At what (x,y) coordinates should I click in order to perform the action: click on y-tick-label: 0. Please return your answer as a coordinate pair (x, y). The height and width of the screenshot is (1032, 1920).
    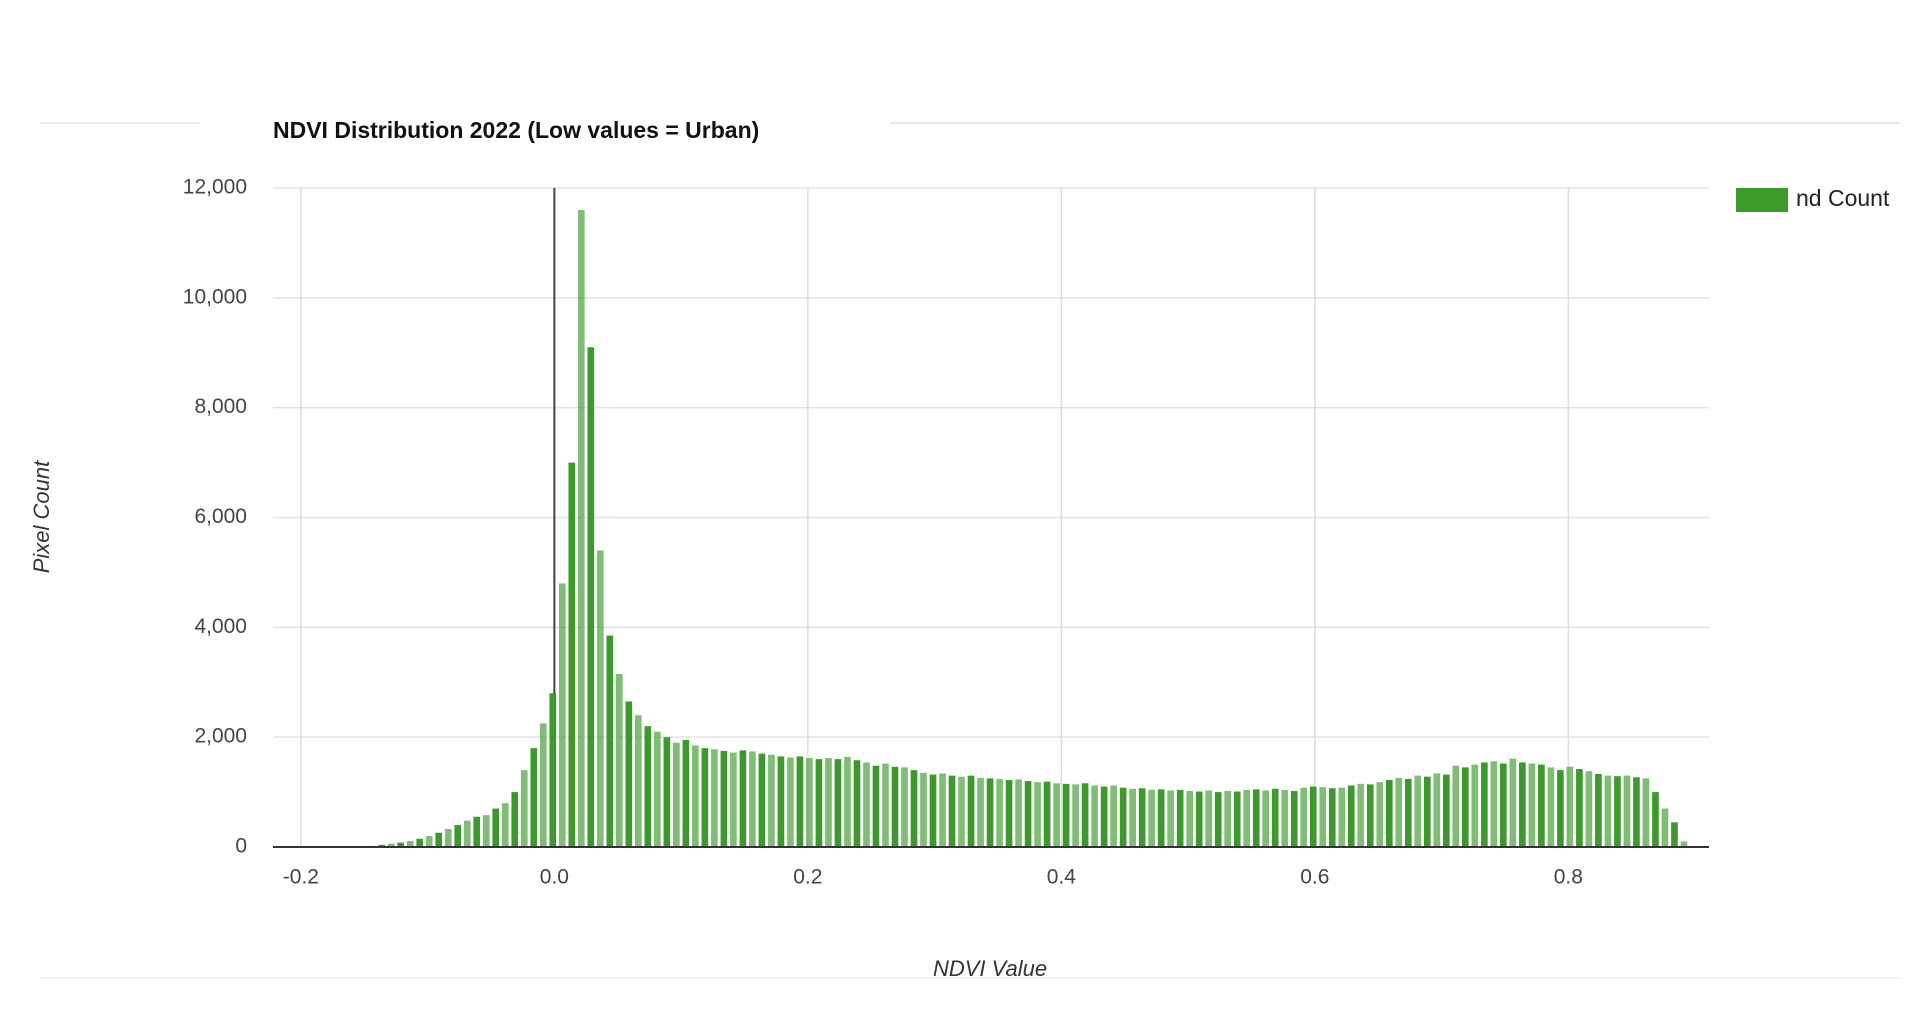
    Looking at the image, I should click on (241, 846).